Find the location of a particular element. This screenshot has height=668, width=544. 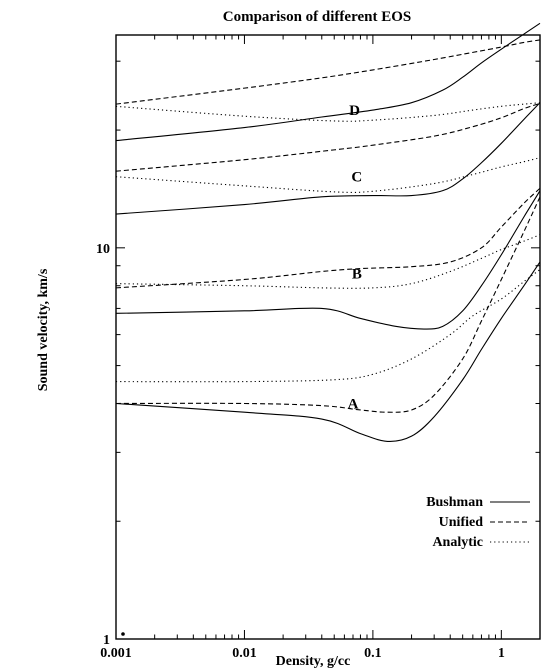

curve-d-dotted is located at coordinates (328, 112).